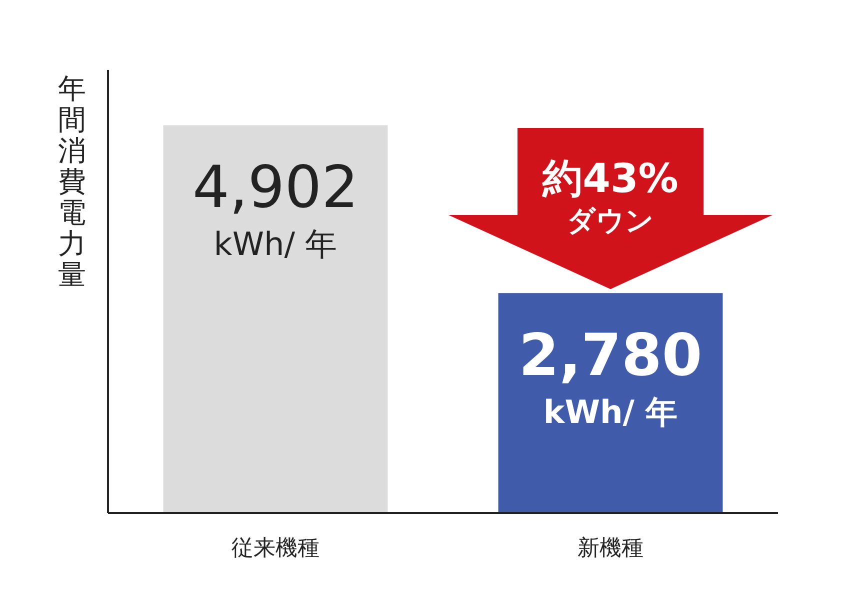 This screenshot has width=842, height=595. I want to click on x-tick-label: 新機種, so click(611, 548).